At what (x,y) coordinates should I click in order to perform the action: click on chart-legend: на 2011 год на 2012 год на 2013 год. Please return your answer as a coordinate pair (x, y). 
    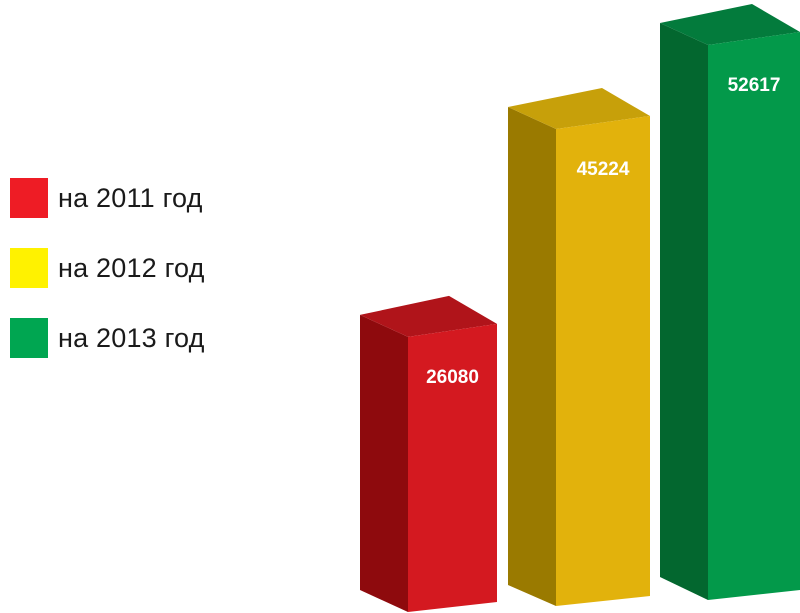
    Looking at the image, I should click on (107, 283).